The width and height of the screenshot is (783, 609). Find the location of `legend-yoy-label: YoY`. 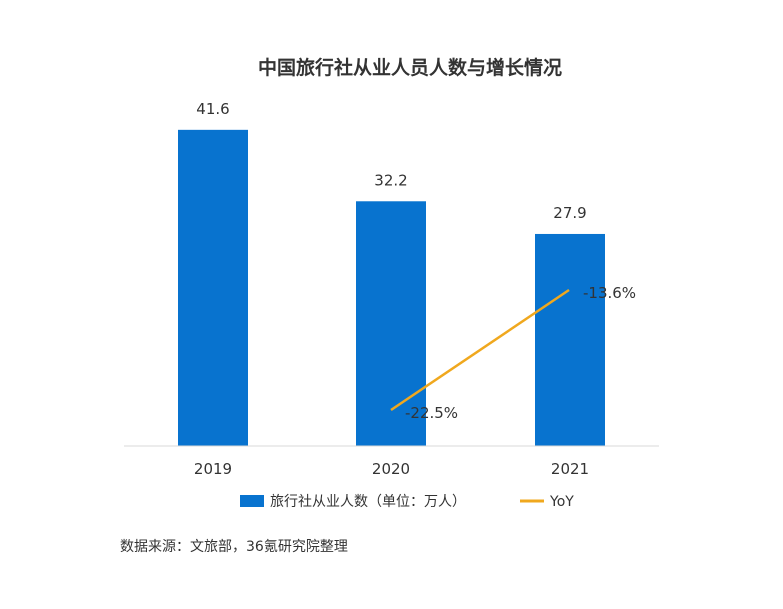

legend-yoy-label: YoY is located at coordinates (561, 502).